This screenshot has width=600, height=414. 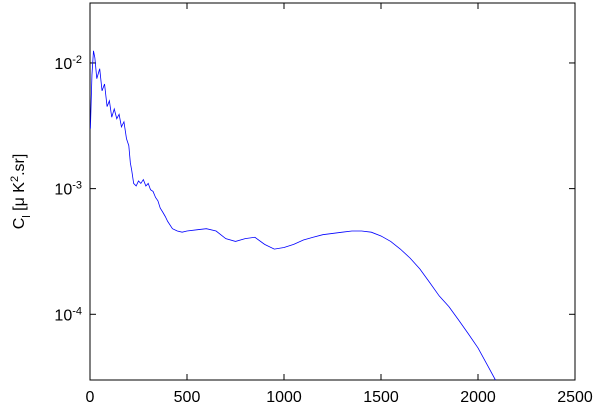 What do you see at coordinates (21, 192) in the screenshot?
I see `y-axis-label: Cl [μ K2.sr]` at bounding box center [21, 192].